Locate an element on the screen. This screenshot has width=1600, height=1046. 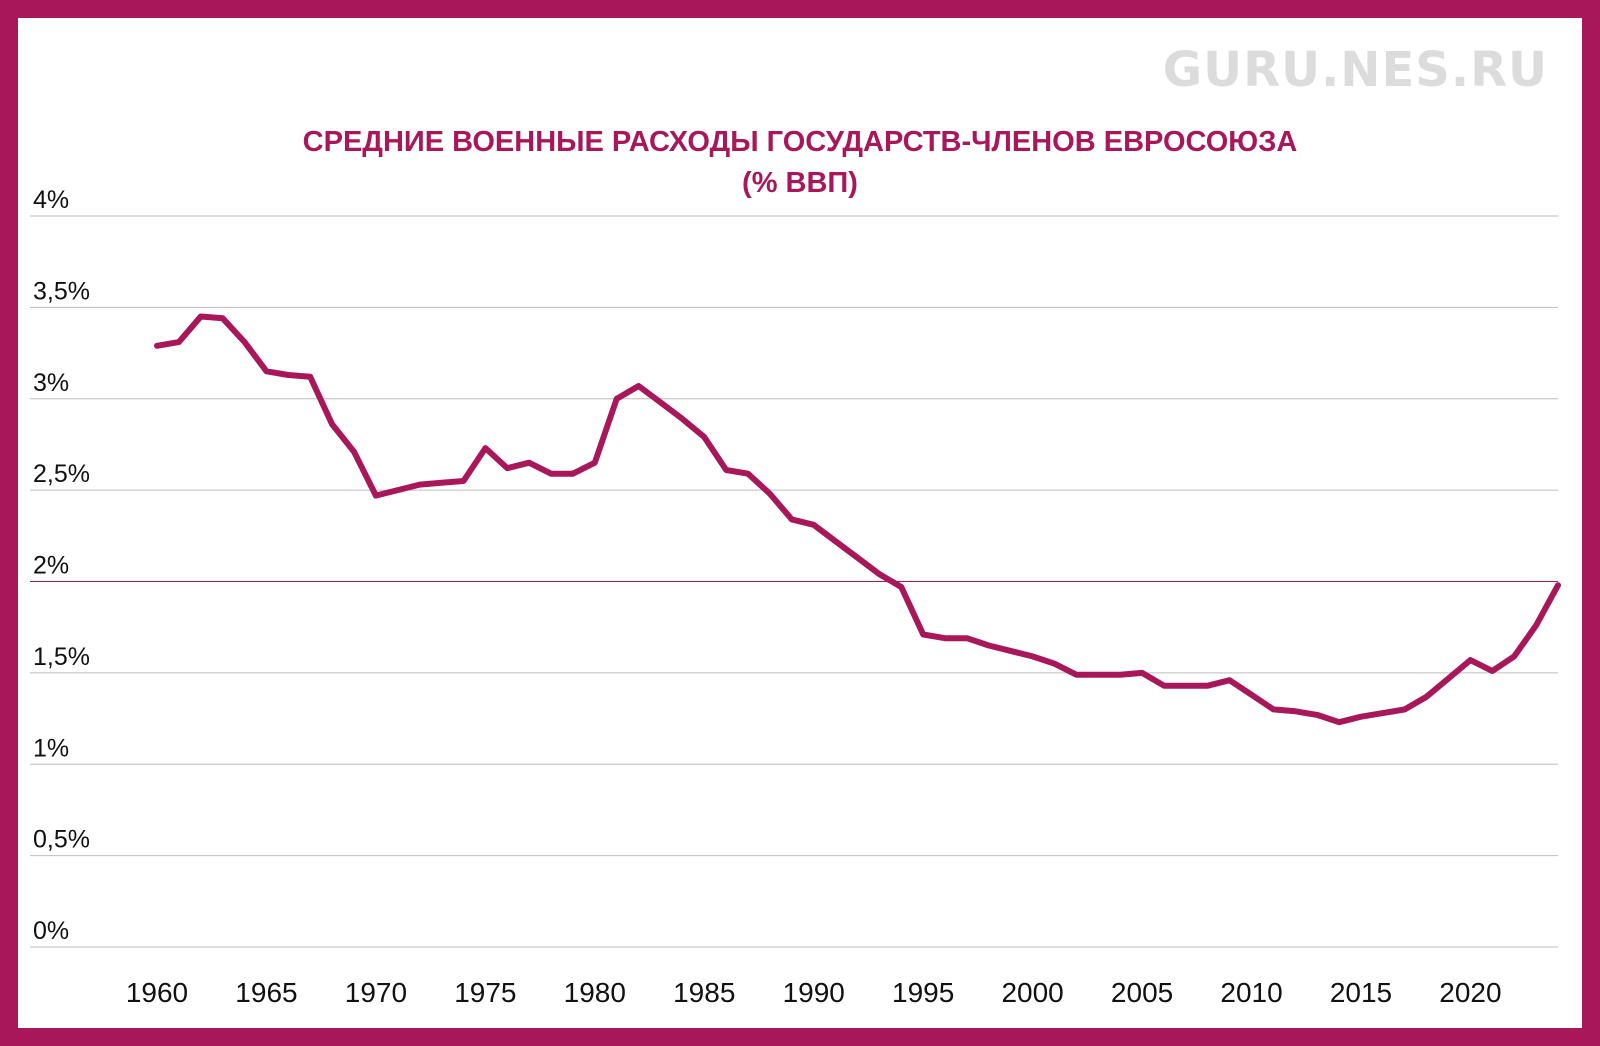
y-tick-label: 3,5% is located at coordinates (61, 291).